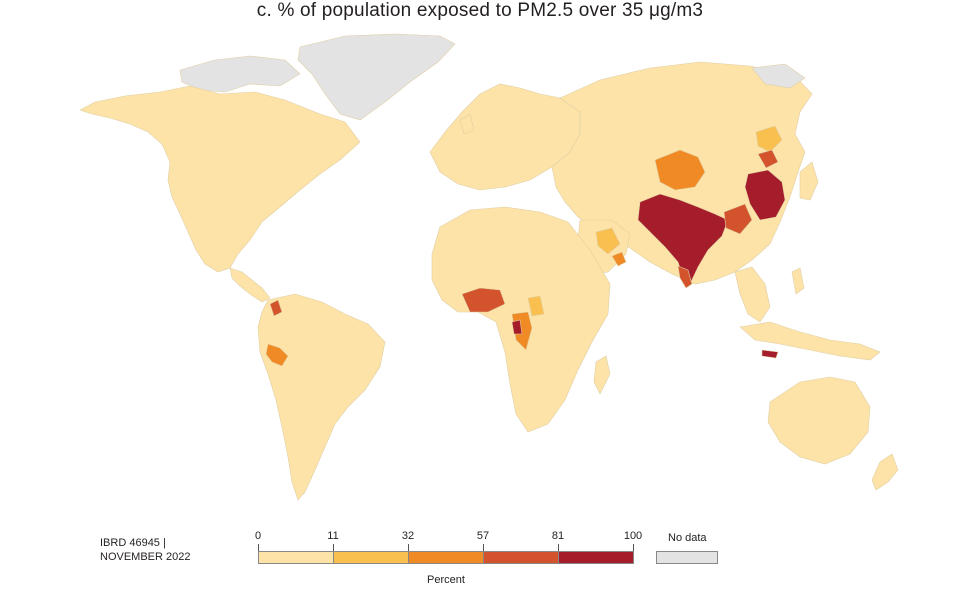 This screenshot has width=960, height=591. I want to click on northeast-china-region, so click(769, 139).